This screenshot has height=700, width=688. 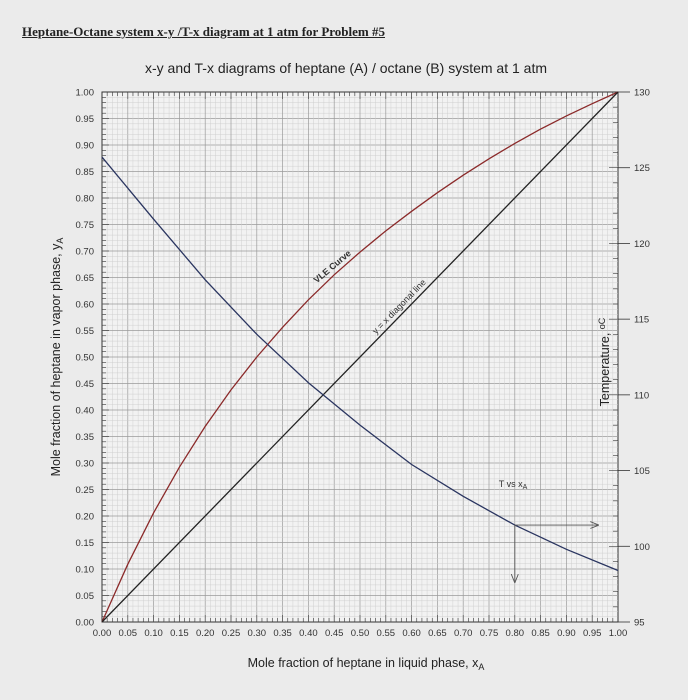 I want to click on x-tick-label: 0.55, so click(x=386, y=633).